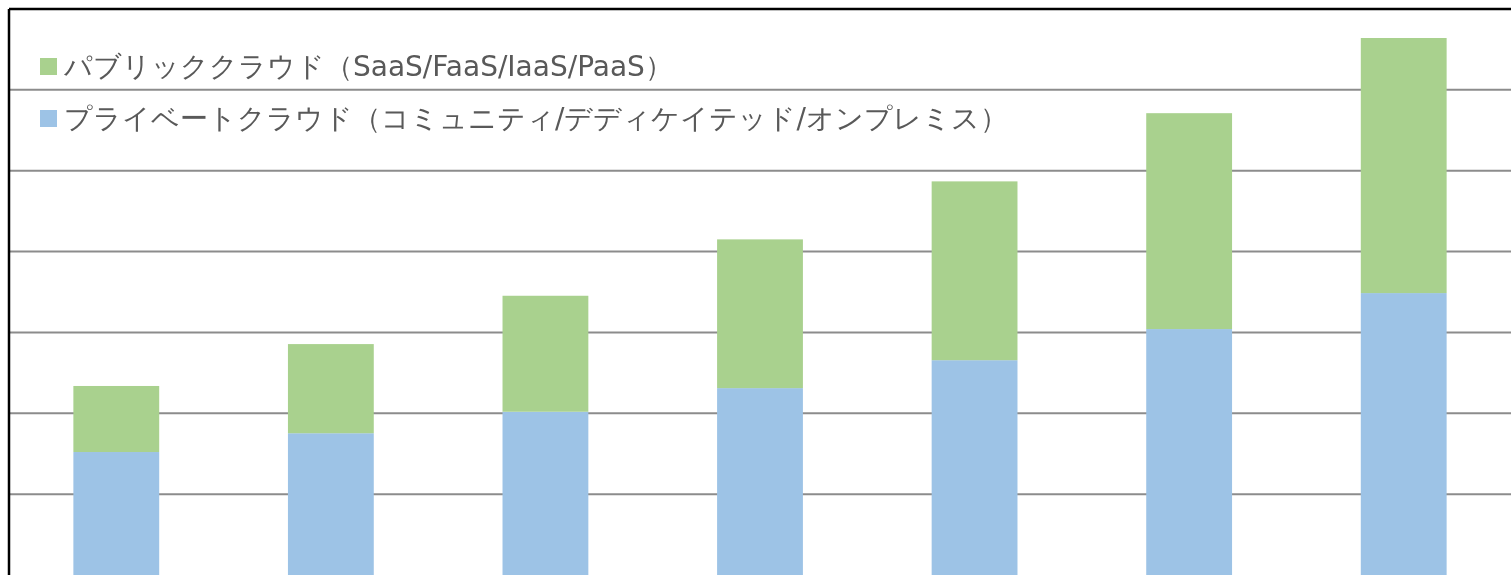  What do you see at coordinates (536, 118) in the screenshot?
I see `legend-label: プライベートクラウド（コミュニティ/デディケイテッド/オンプレミス）` at bounding box center [536, 118].